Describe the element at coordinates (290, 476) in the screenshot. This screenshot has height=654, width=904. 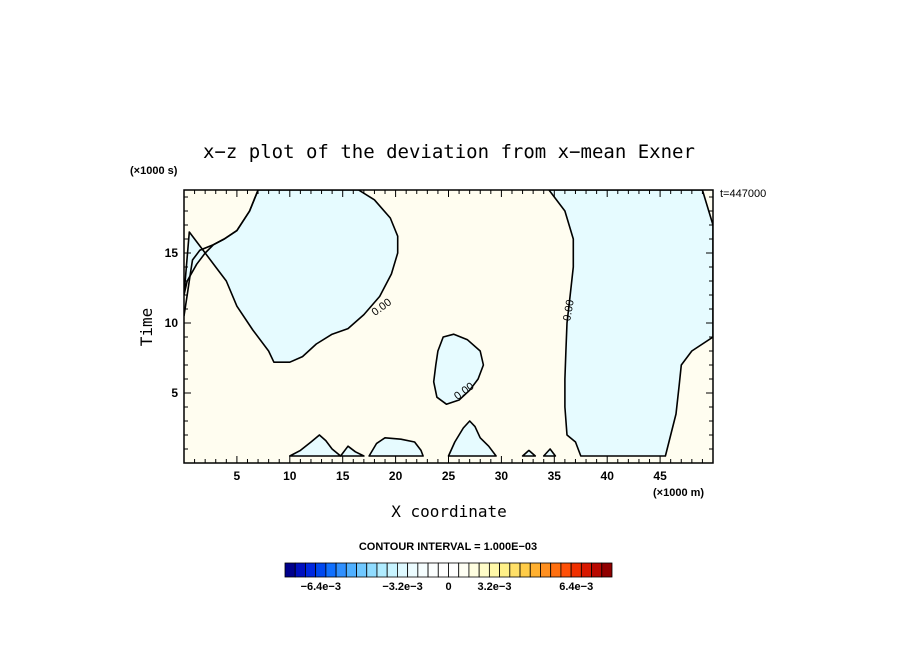
I see `x-tick-label: 10` at that location.